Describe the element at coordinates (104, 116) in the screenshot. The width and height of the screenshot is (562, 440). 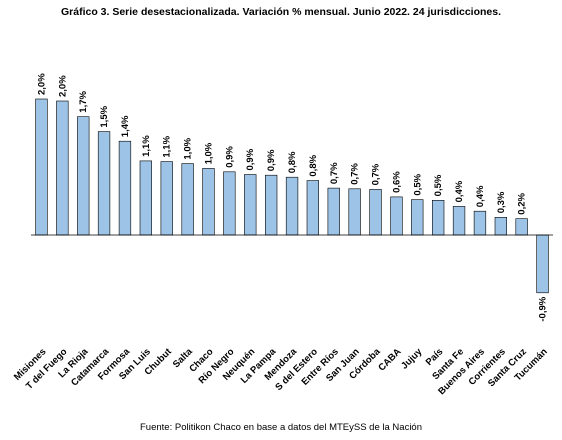
I see `value-label: 1,5%` at that location.